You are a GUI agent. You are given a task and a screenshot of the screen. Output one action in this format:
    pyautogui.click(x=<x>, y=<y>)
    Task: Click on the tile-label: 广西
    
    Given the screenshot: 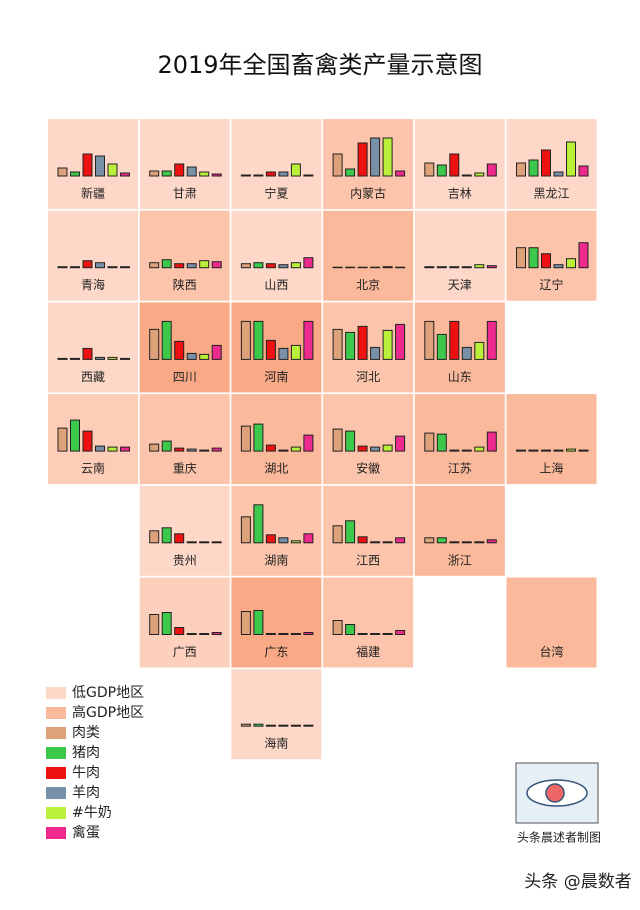 What is the action you would take?
    pyautogui.click(x=185, y=652)
    